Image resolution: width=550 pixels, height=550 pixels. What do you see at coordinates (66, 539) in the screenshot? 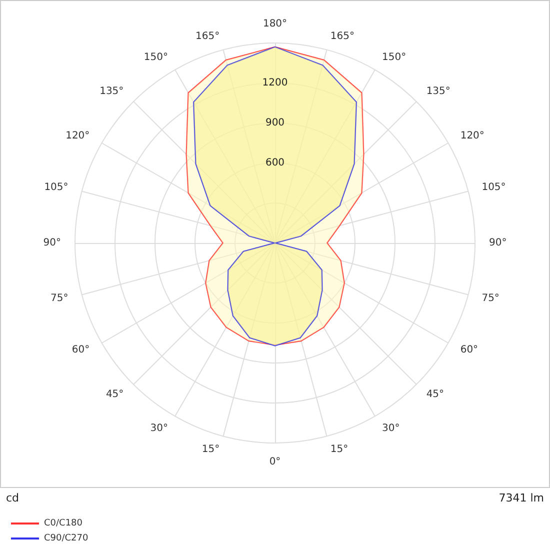
I see `legend-label: C90/C270` at bounding box center [66, 539].